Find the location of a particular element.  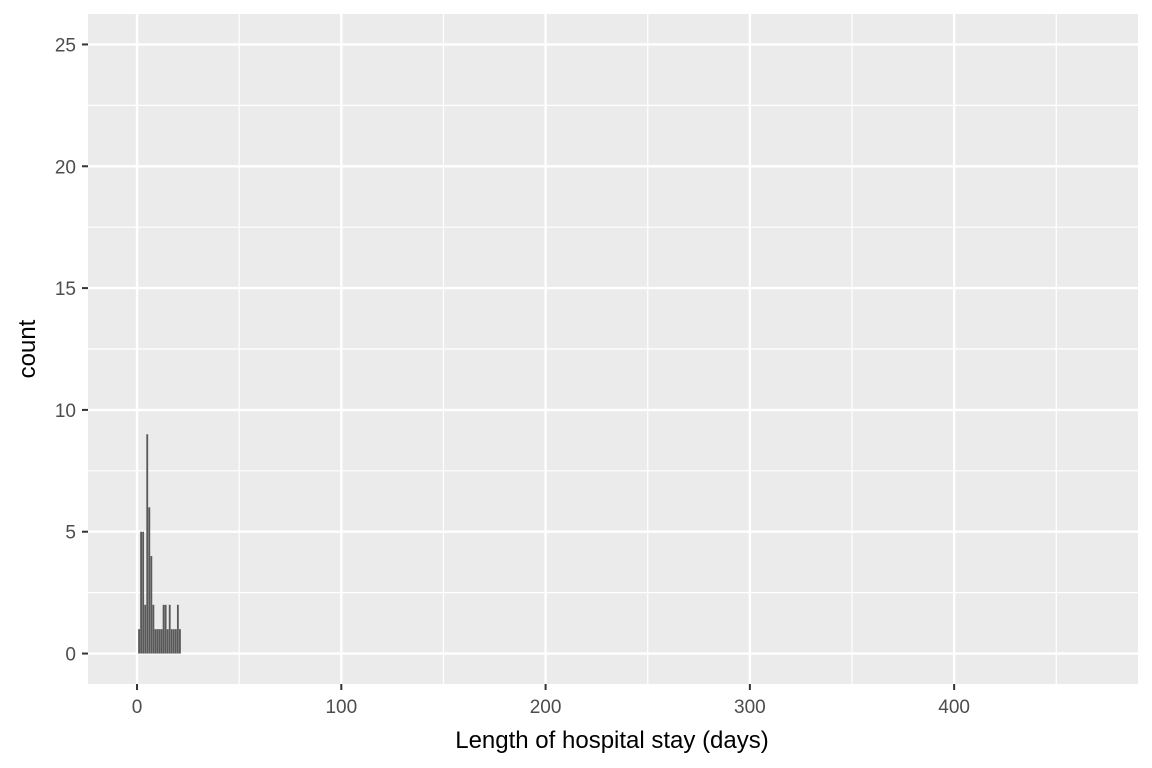

x-tick-label: 100 is located at coordinates (341, 707).